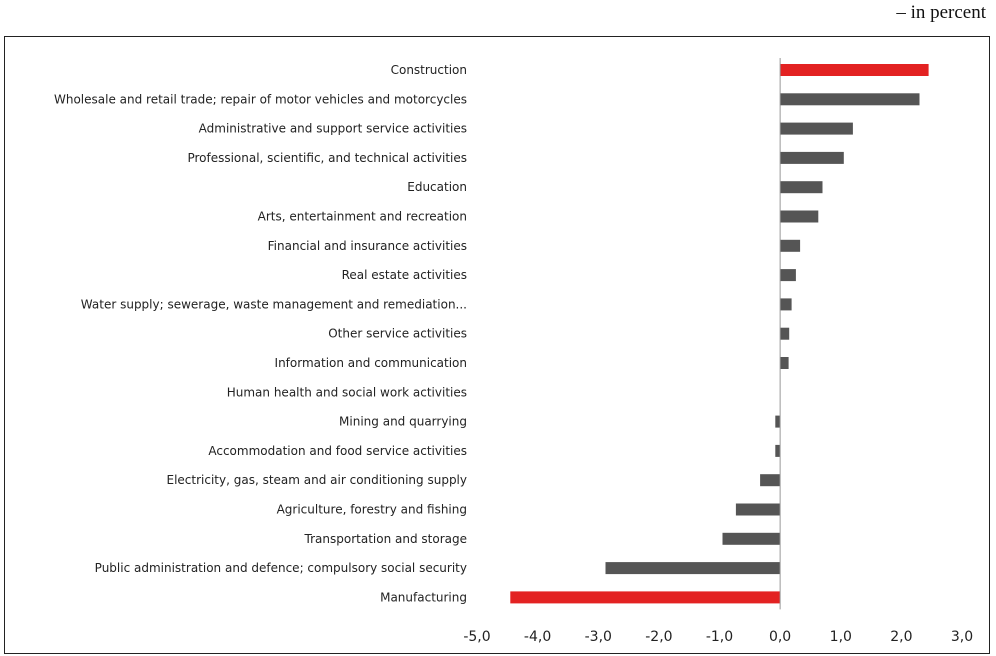 This screenshot has width=996, height=656. I want to click on unit-note: – in percent, so click(941, 12).